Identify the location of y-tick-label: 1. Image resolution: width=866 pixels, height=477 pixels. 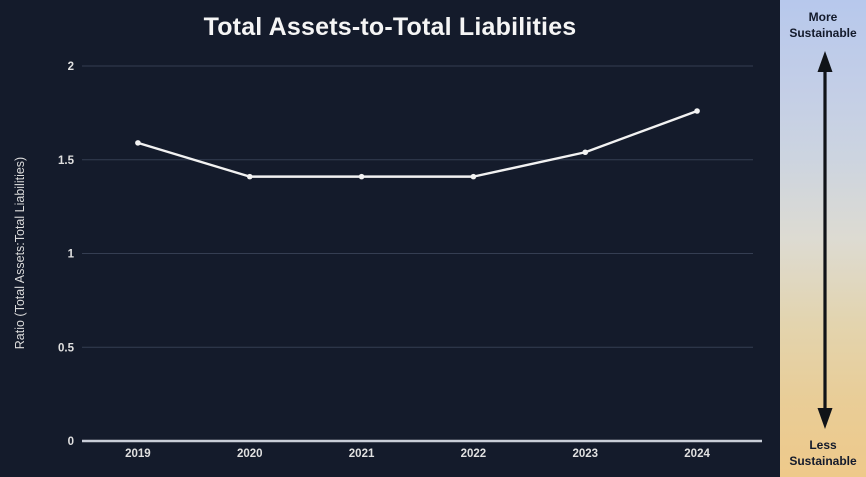
(71, 255).